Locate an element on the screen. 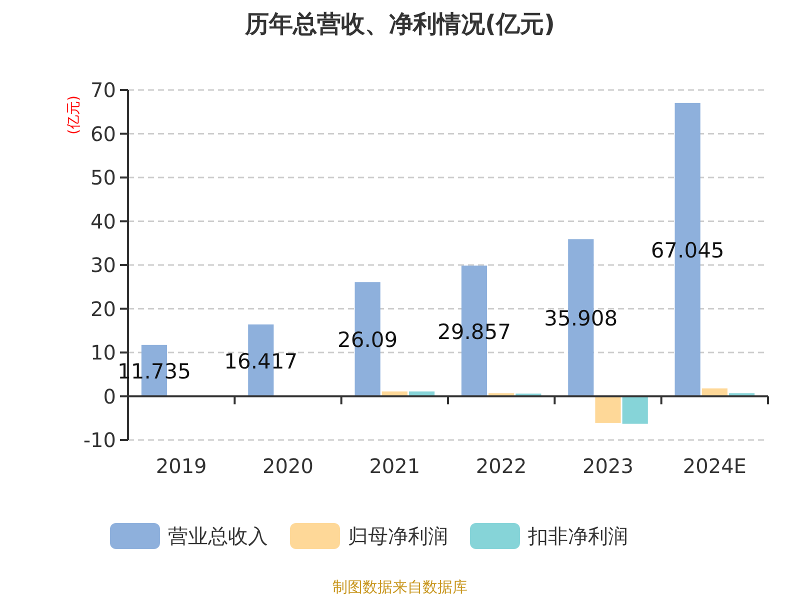 The image size is (800, 600). y-tick-label: 10 is located at coordinates (103, 352).